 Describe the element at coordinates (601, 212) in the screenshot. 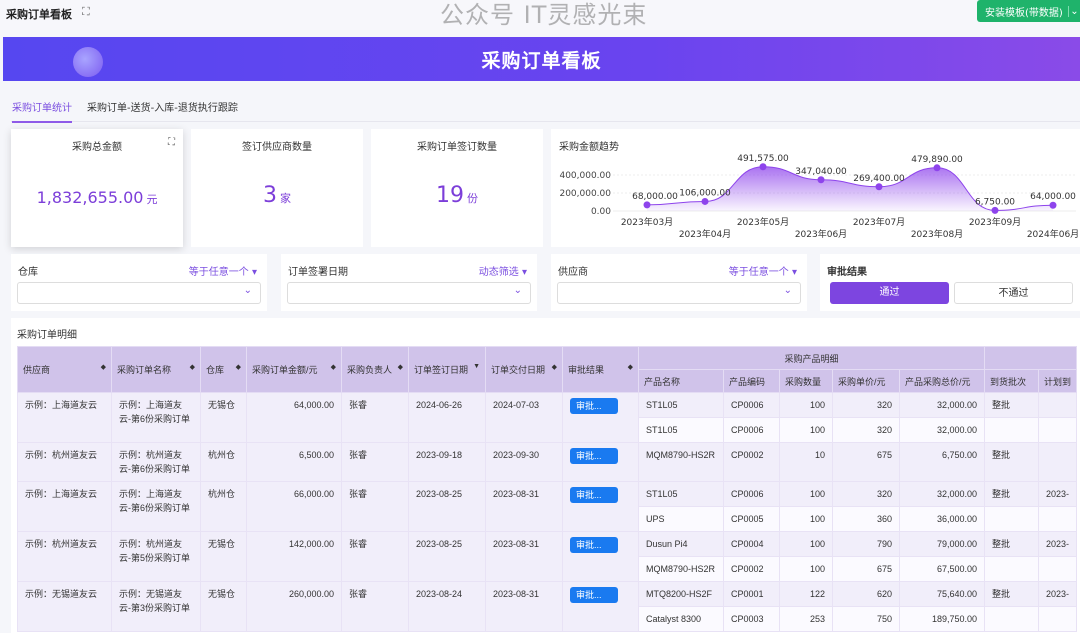

I see `y-tick-label: 0.00` at that location.